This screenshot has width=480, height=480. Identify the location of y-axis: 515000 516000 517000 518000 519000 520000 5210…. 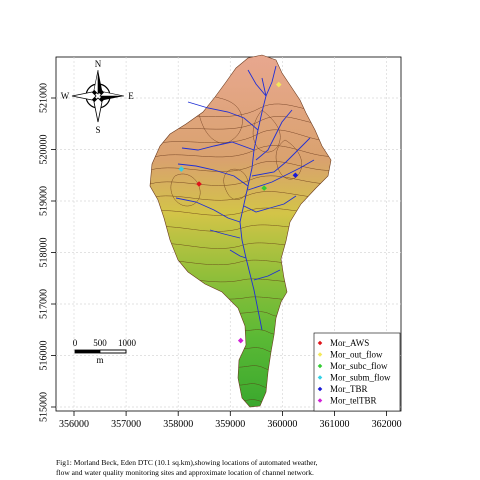
(47, 252).